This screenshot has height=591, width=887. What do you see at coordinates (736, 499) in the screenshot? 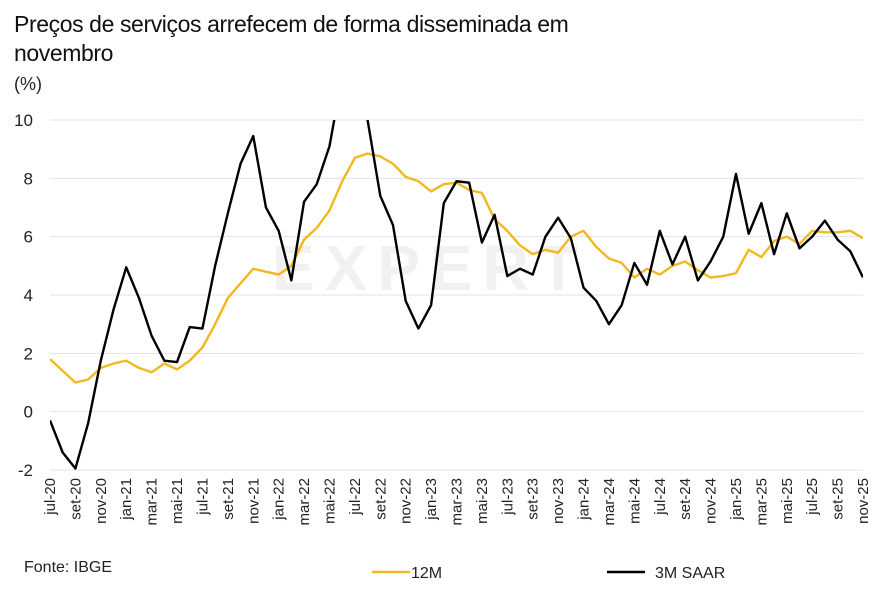
I see `x-tick-label: jan-25` at bounding box center [736, 499].